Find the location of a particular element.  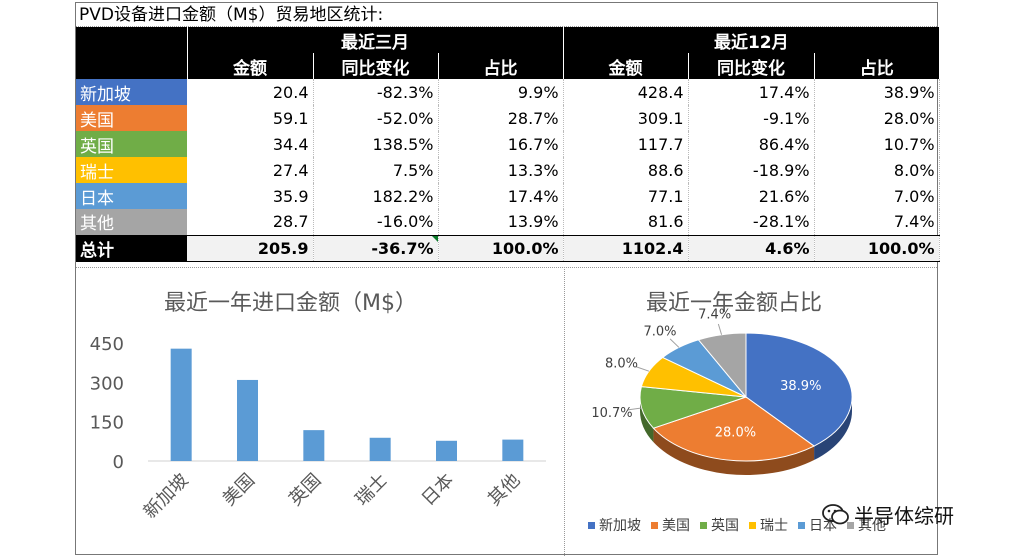

sub-header: 同比变化 is located at coordinates (375, 66).